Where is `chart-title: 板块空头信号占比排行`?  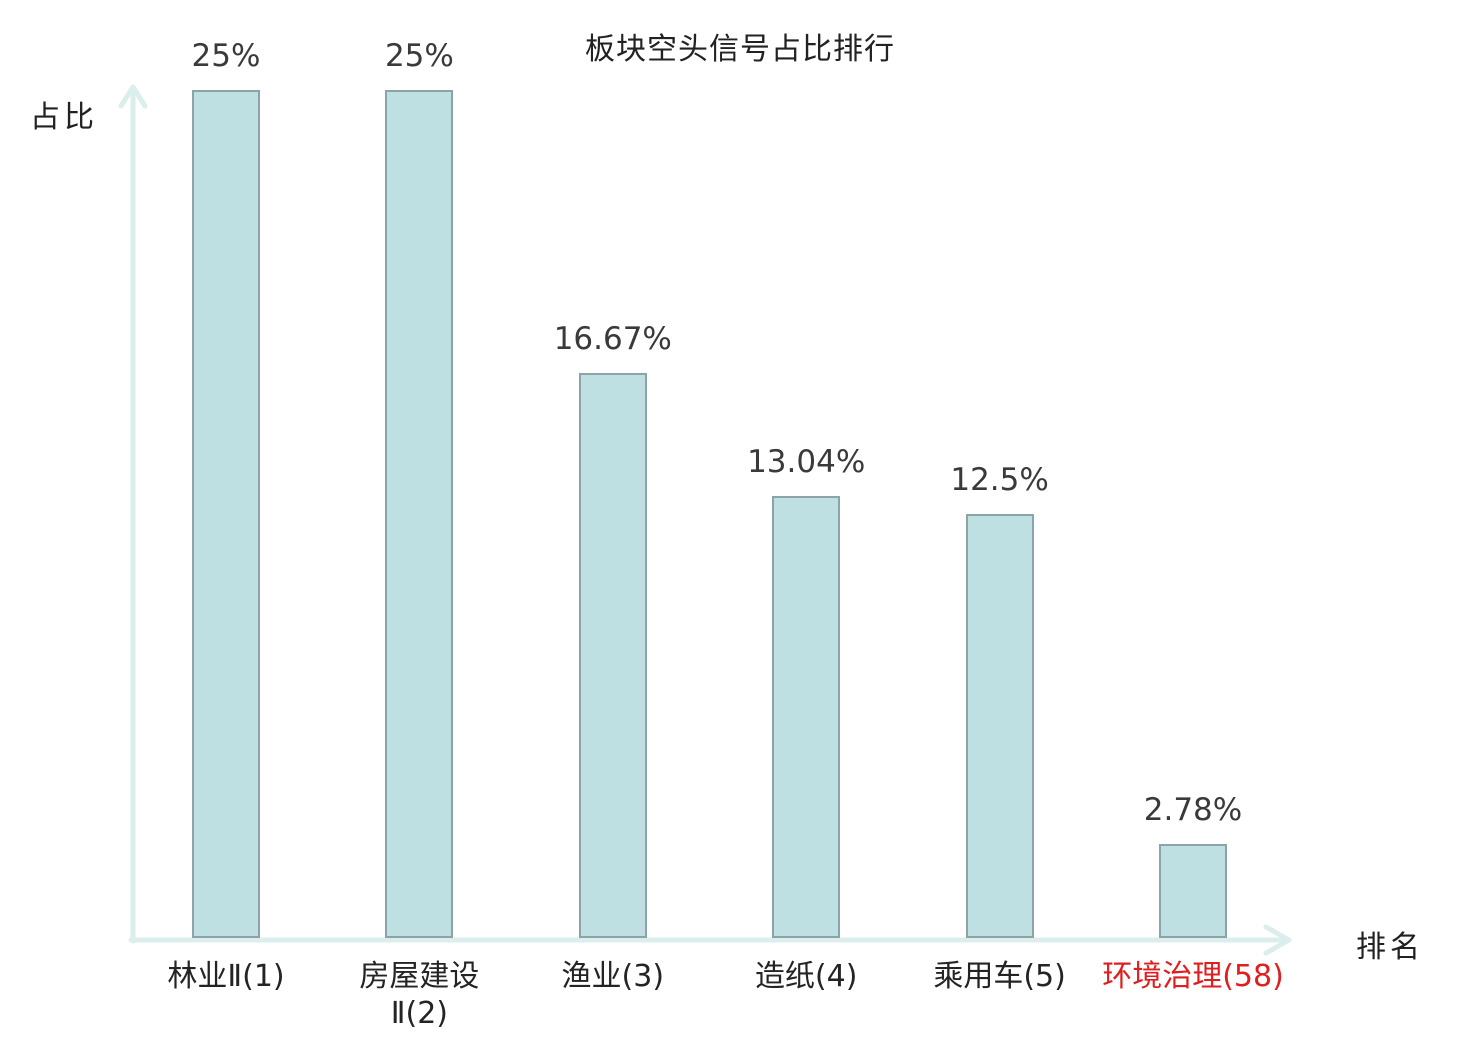 chart-title: 板块空头信号占比排行 is located at coordinates (740, 49).